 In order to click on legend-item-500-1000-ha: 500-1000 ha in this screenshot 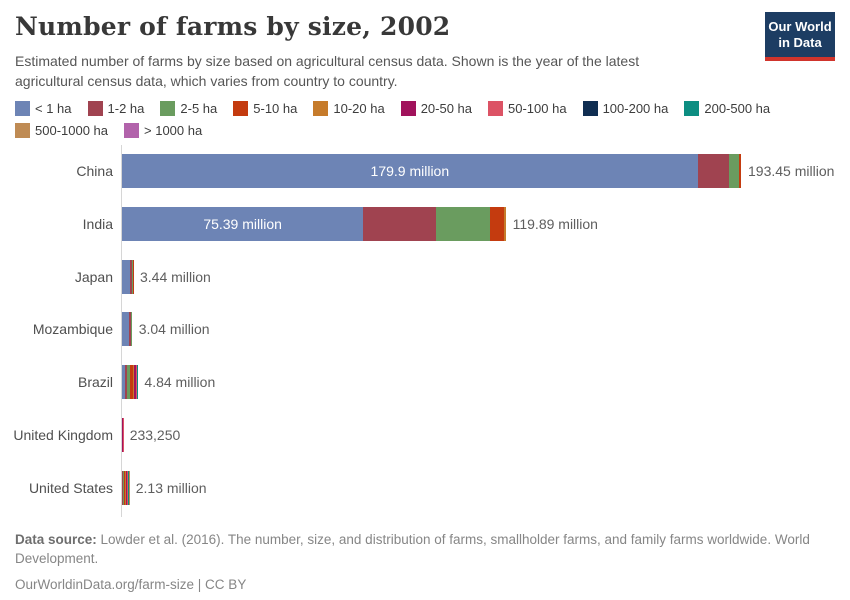, I will do `click(61, 130)`.